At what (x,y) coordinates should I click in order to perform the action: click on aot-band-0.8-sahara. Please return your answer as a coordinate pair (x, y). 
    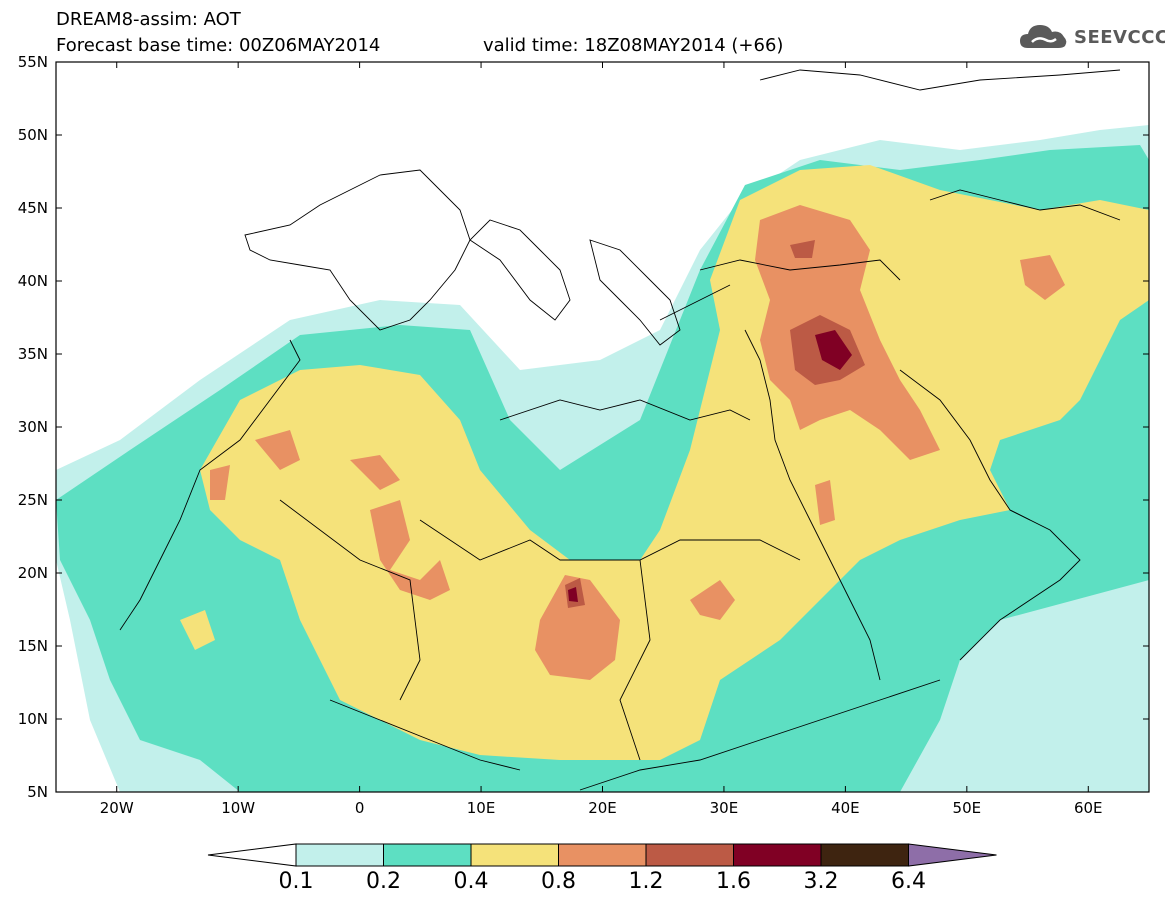
    Looking at the image, I should click on (330, 515).